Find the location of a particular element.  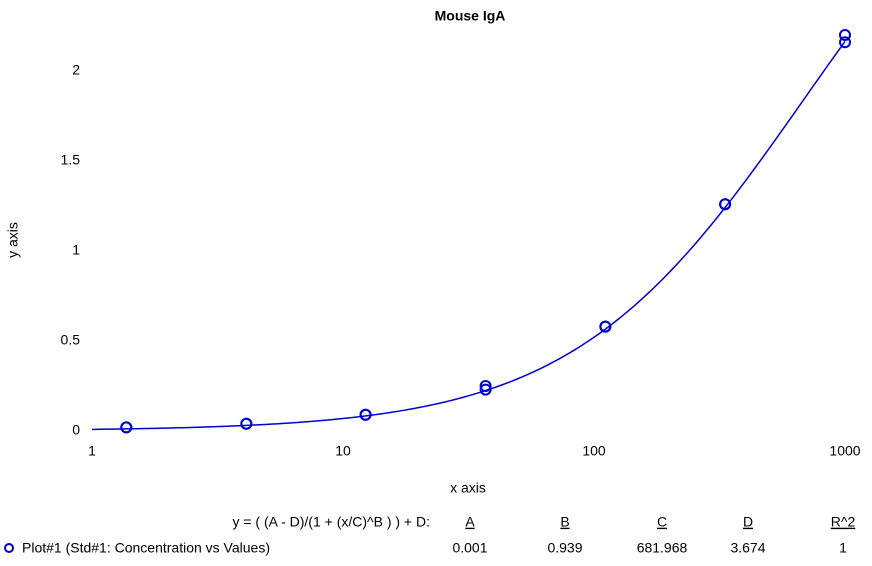

fit-value: 681.968 is located at coordinates (662, 548).